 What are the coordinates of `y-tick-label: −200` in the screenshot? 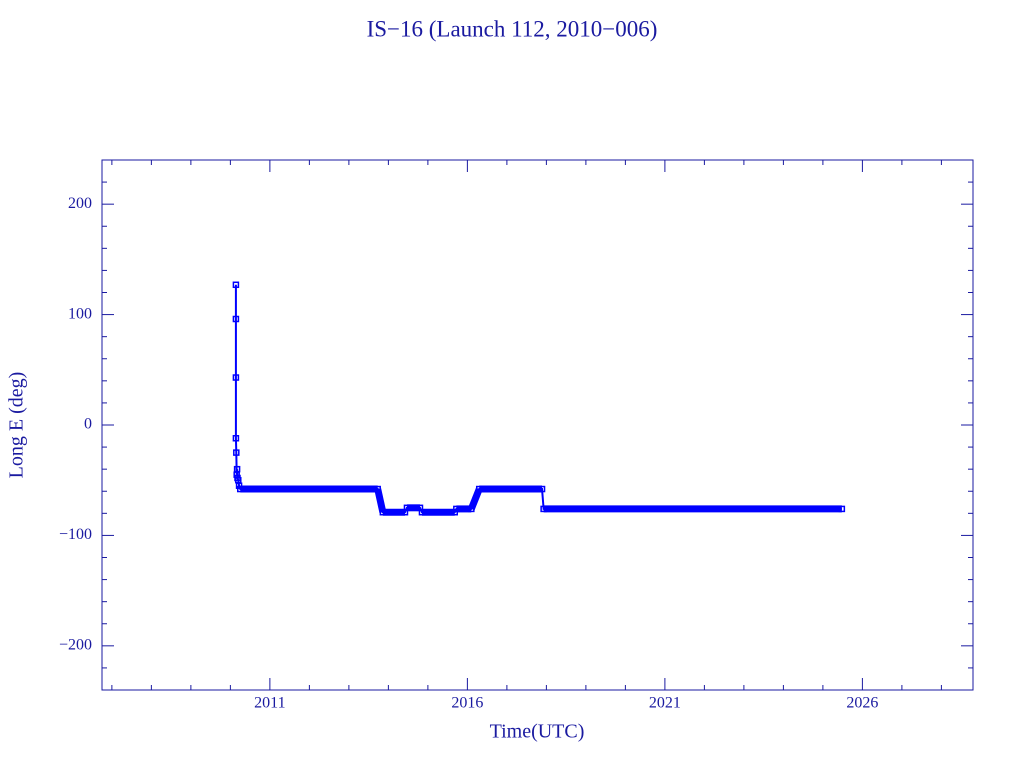 It's located at (75, 645).